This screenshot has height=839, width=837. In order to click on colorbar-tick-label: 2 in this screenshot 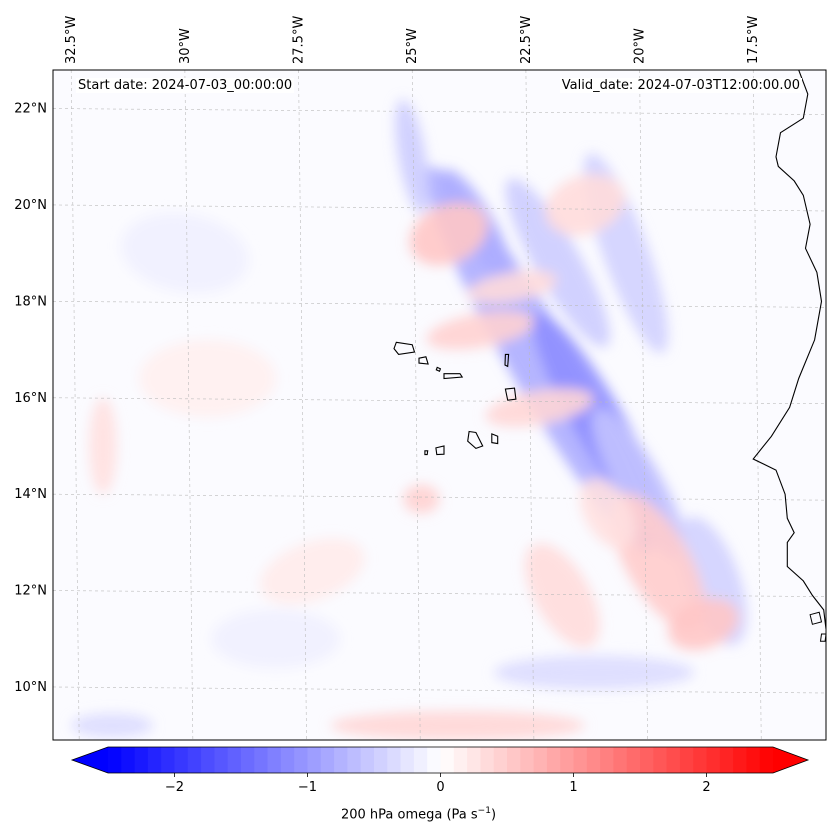, I will do `click(706, 787)`.